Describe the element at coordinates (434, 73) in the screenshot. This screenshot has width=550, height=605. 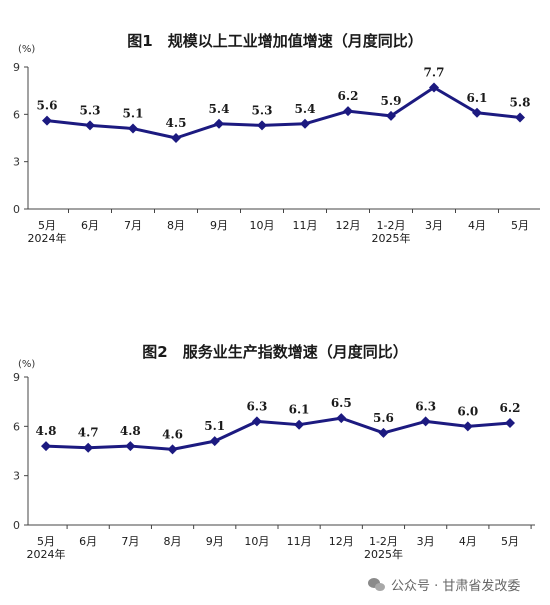
I see `data-label: 7.7` at that location.